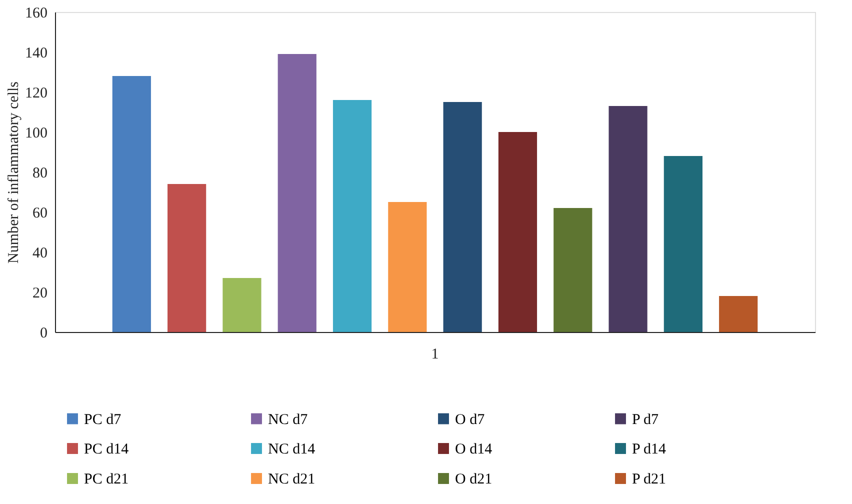 This screenshot has width=852, height=504. What do you see at coordinates (649, 480) in the screenshot?
I see `legend-label: P d21` at bounding box center [649, 480].